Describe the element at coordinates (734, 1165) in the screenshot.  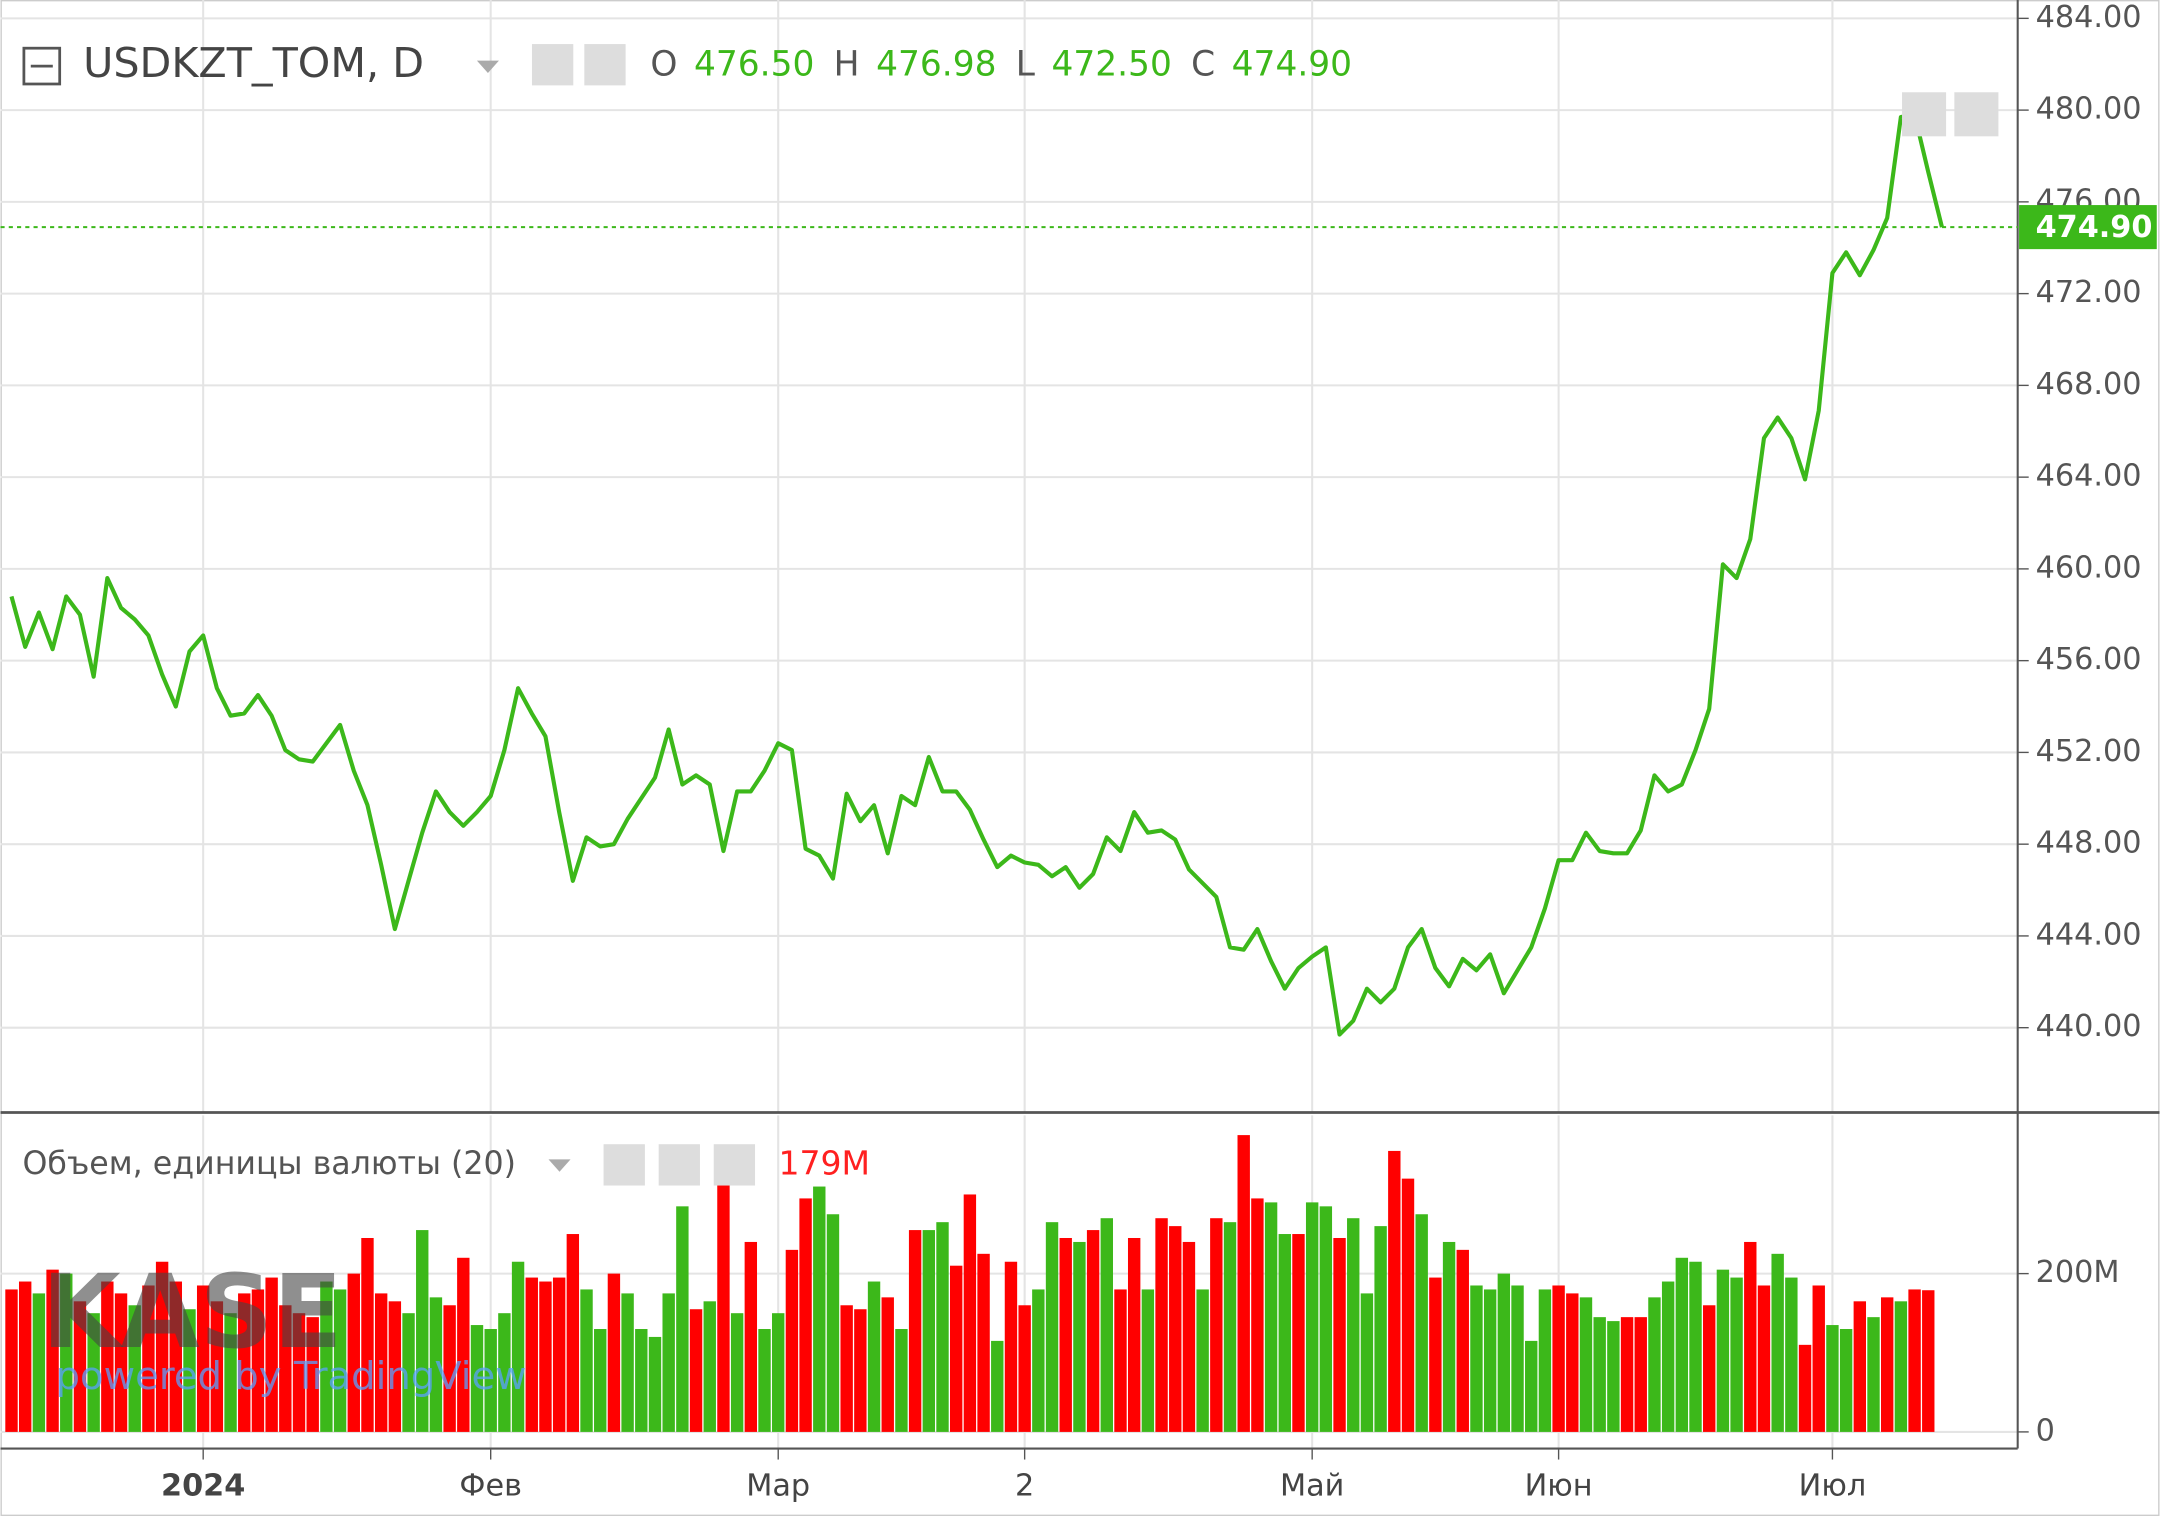
I see `volume-close-button` at that location.